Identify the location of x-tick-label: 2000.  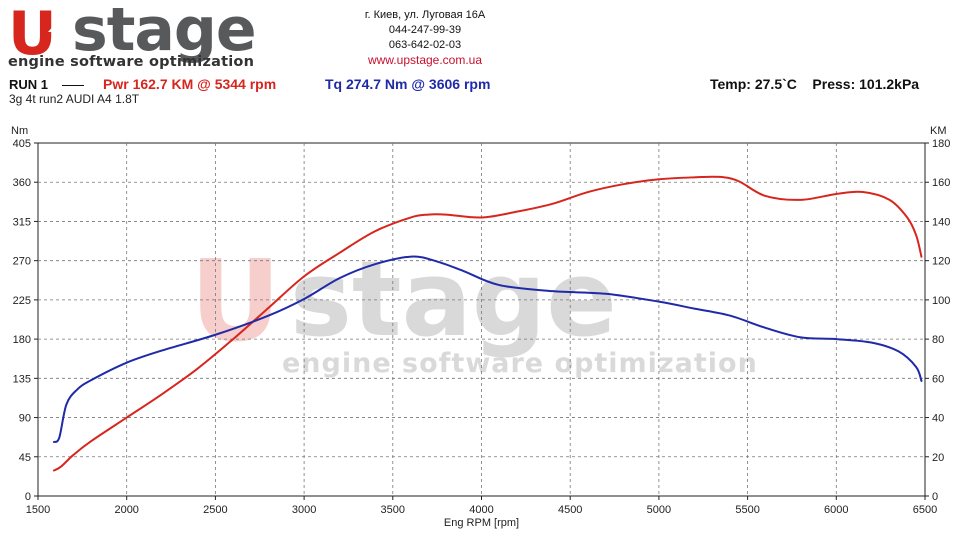
(126, 510).